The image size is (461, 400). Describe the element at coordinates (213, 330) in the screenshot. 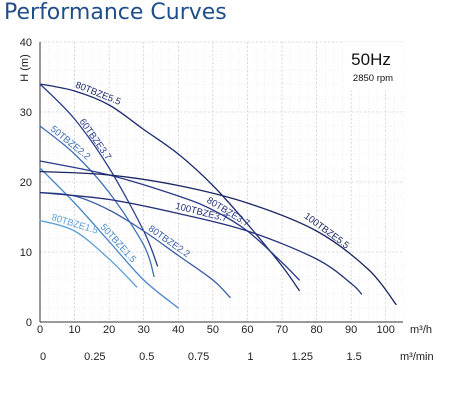

I see `x-tick-label: 50` at that location.